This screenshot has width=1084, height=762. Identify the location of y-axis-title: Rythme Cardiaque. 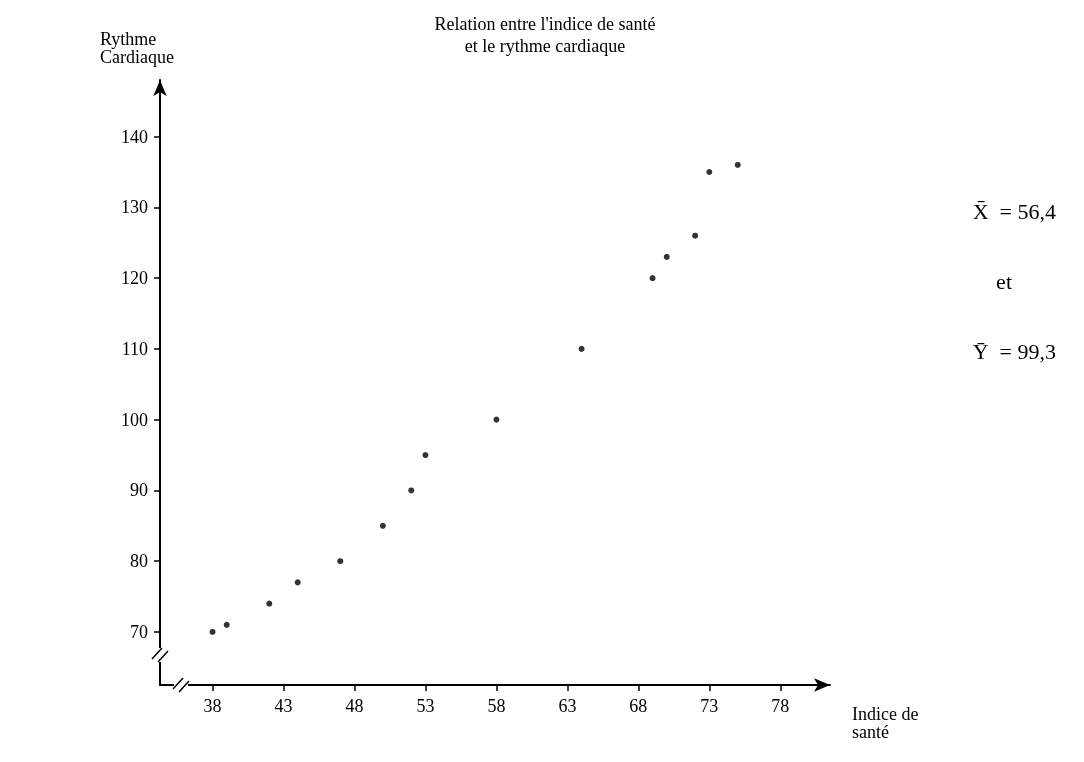
(137, 48).